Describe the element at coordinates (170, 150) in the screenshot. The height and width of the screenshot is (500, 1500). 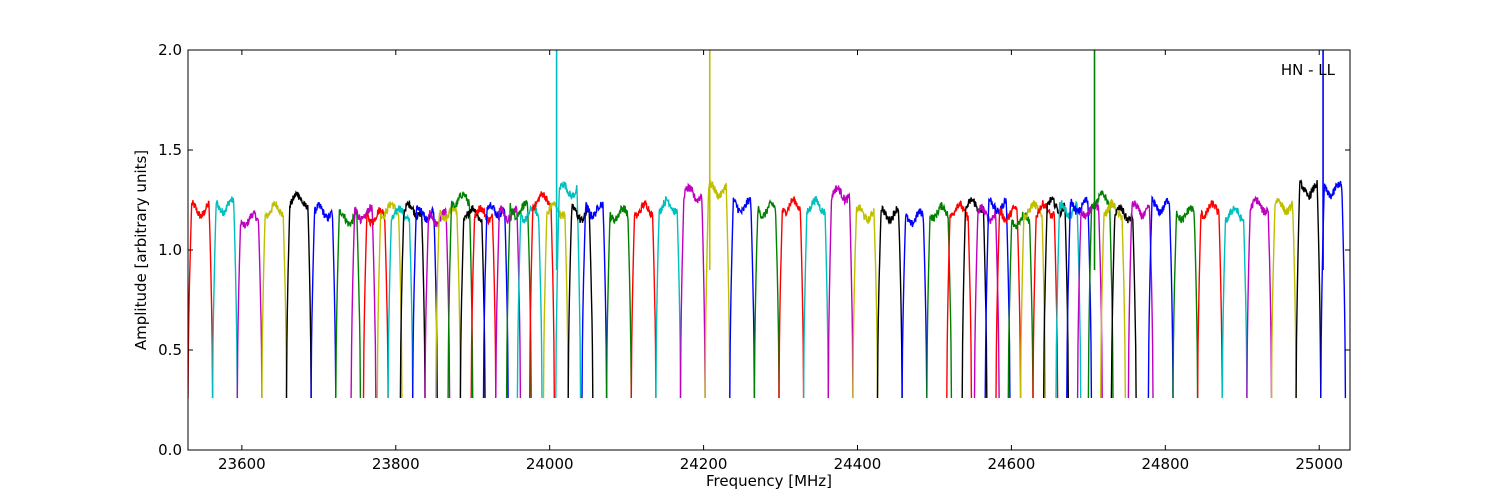
I see `y-tick-label: 1.5` at that location.